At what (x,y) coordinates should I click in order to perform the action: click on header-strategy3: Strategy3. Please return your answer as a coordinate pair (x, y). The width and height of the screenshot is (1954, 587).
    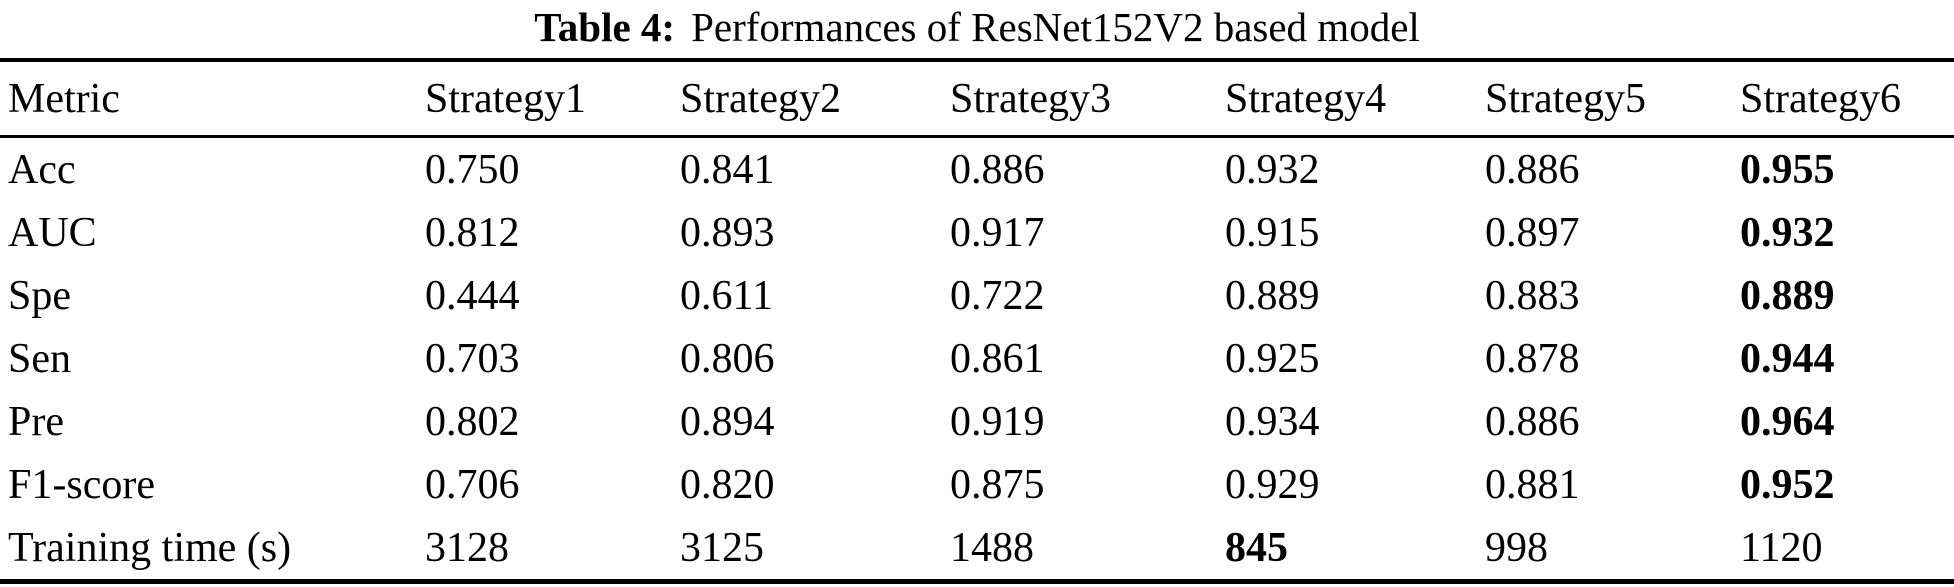
    Looking at the image, I should click on (1087, 99).